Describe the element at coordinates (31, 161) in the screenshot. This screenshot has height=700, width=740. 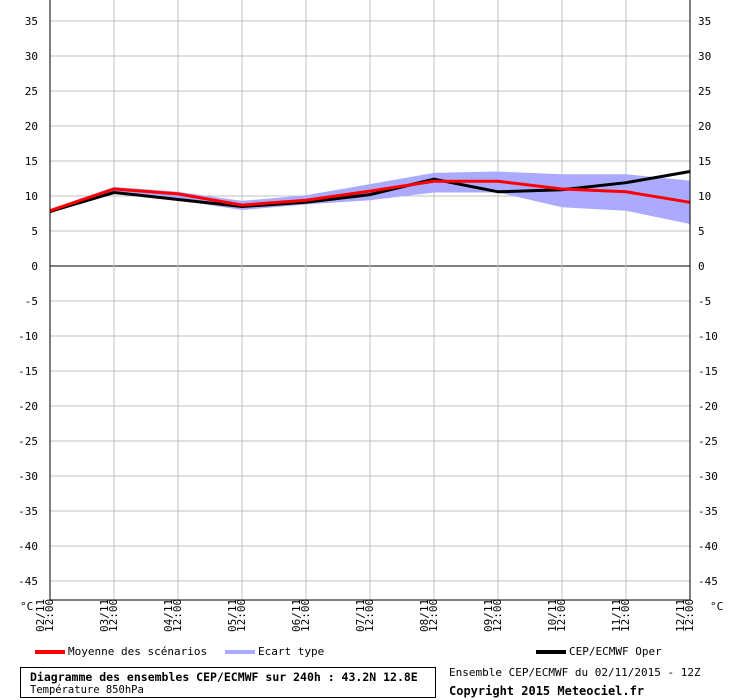
I see `y-tick-label-left: 15` at that location.